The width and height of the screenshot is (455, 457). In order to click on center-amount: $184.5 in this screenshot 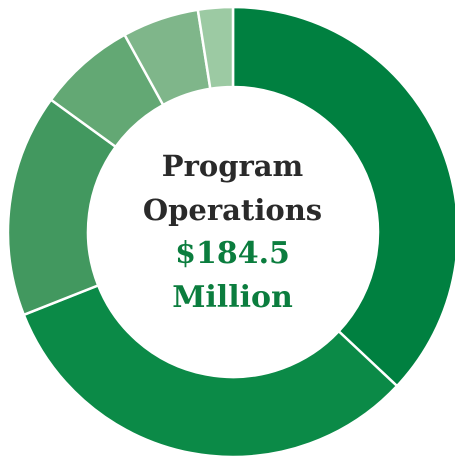, I will do `click(227, 254)`.